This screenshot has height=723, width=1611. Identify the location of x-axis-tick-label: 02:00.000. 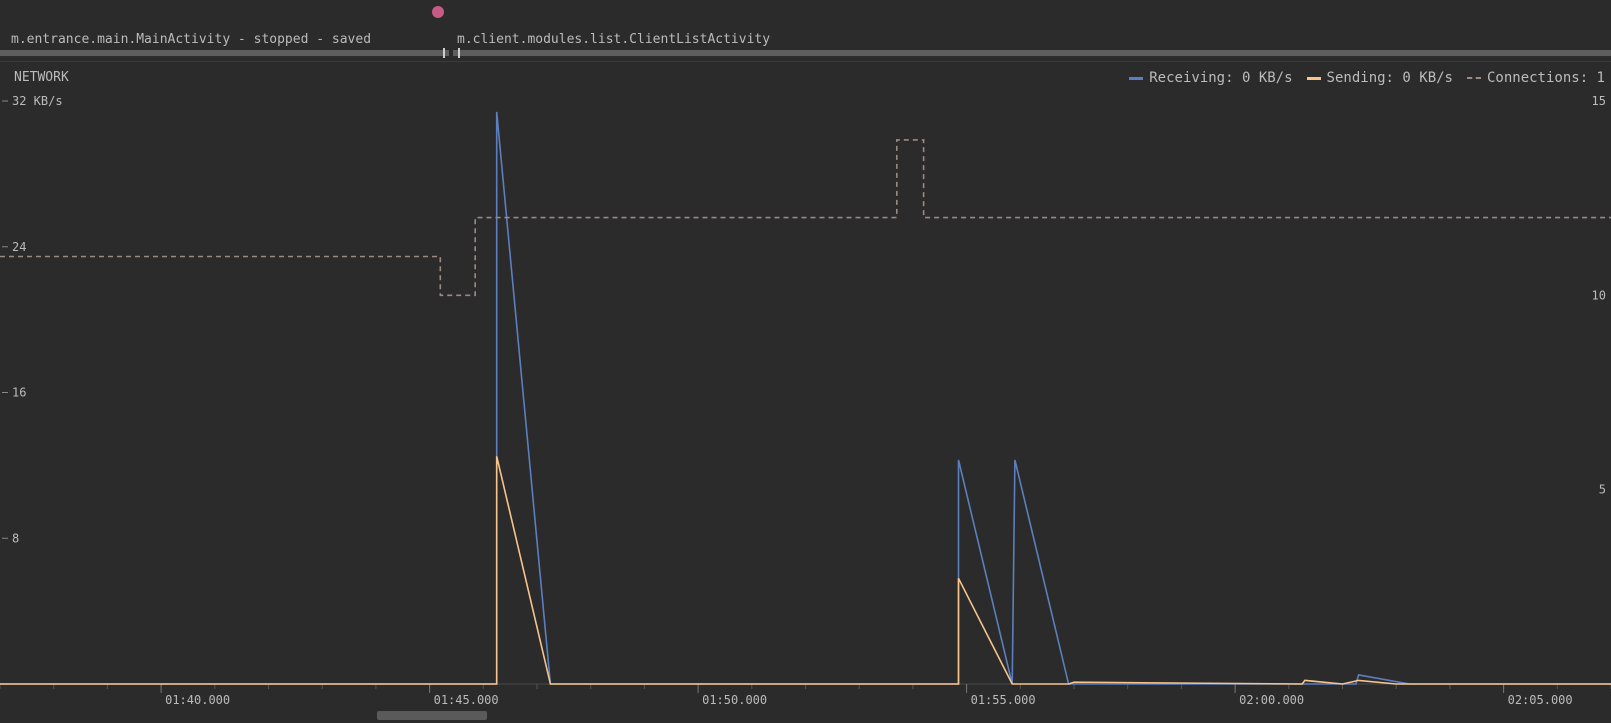
(1271, 700).